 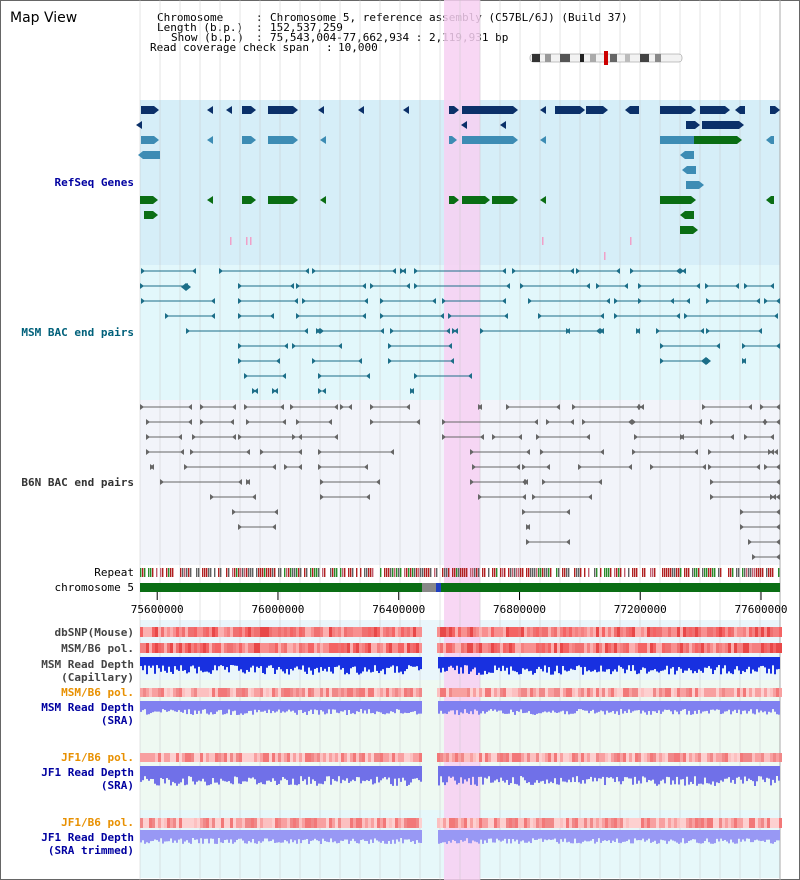 What do you see at coordinates (87, 772) in the screenshot?
I see `track-label-jf1-depth-sra: JF1 Read Depth` at bounding box center [87, 772].